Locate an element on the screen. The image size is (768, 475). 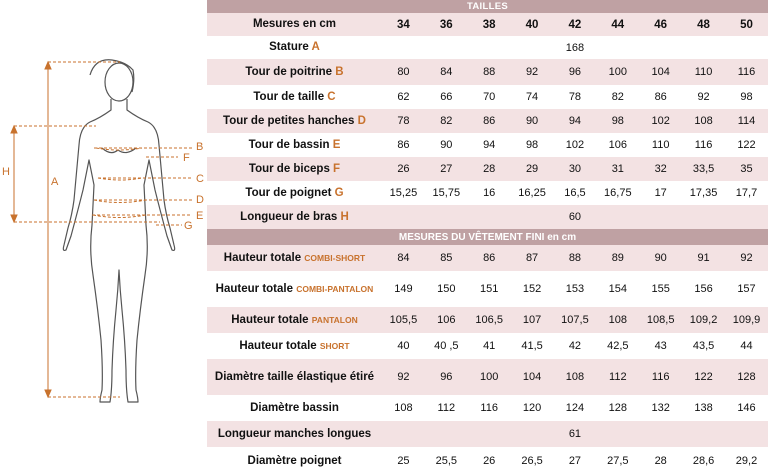
table-cell: 110 is located at coordinates (703, 72).